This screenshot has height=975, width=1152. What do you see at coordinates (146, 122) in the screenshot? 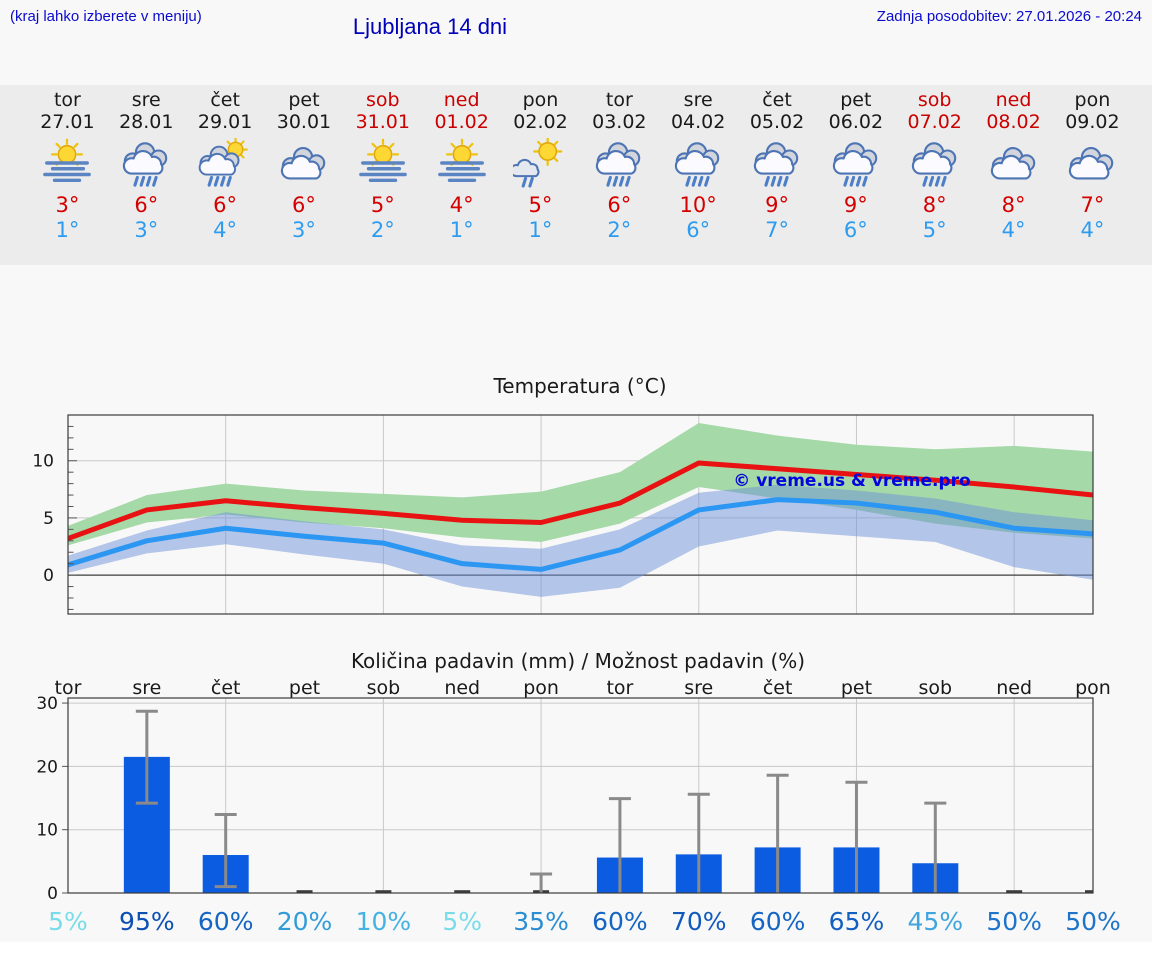
I see `day-date: 28.01` at bounding box center [146, 122].